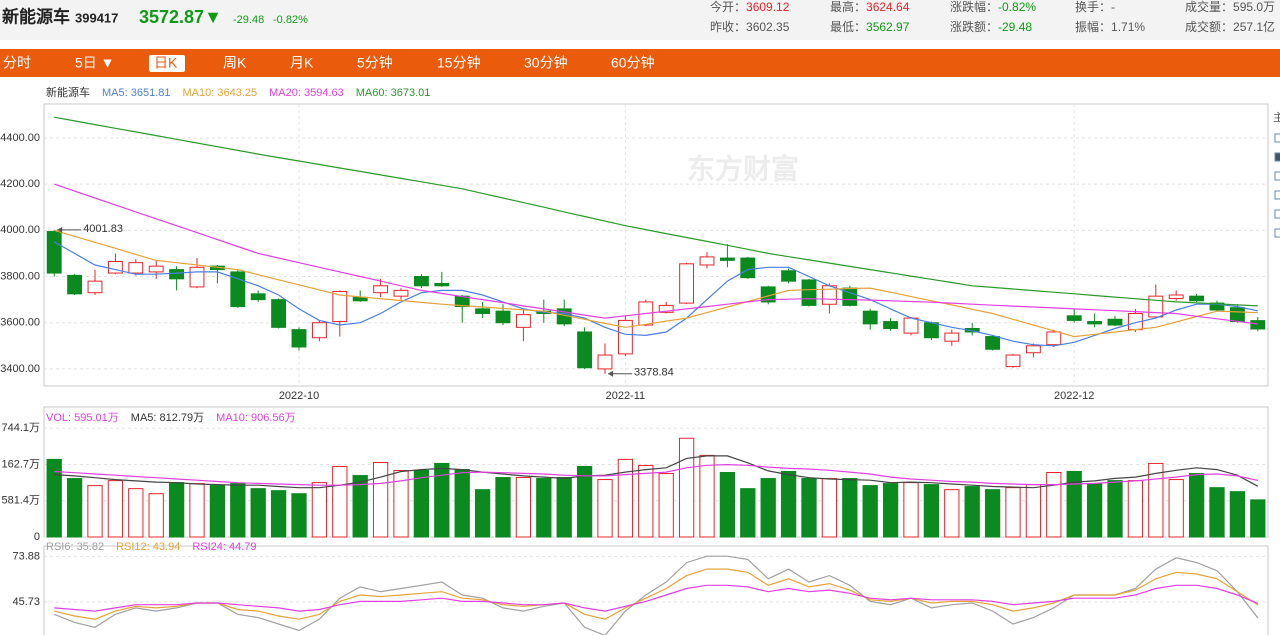 The height and width of the screenshot is (635, 1280). What do you see at coordinates (1254, 7) in the screenshot?
I see `stat-value: 595.0万` at bounding box center [1254, 7].